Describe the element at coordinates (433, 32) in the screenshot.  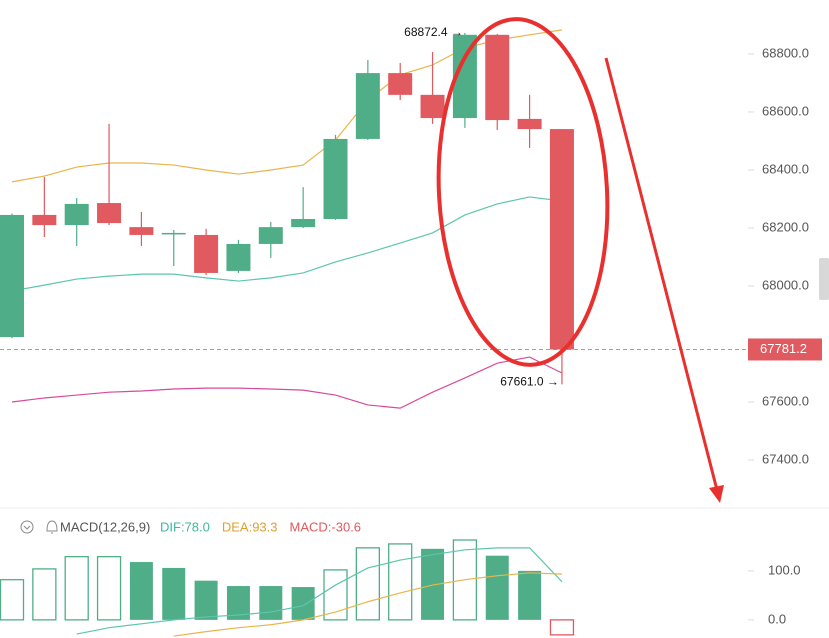
I see `high-annotation: 68872.4 →` at that location.